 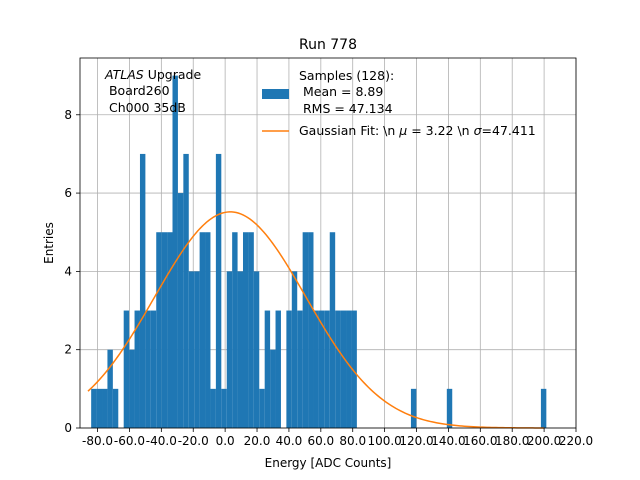 I want to click on legend-samples-swatch, so click(x=275, y=94).